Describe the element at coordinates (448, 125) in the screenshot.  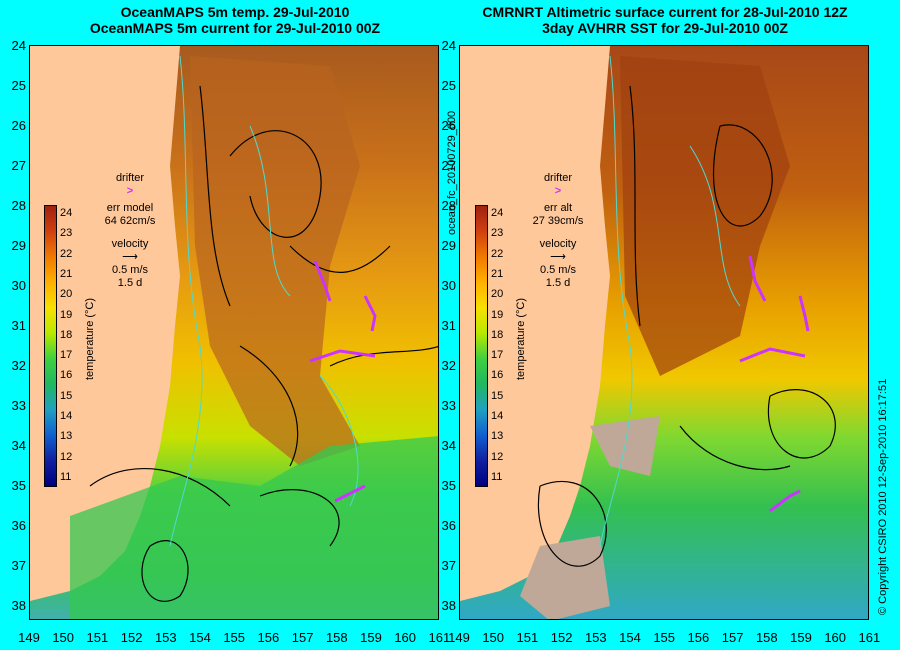
I see `right-y-tick-label: 26` at that location.